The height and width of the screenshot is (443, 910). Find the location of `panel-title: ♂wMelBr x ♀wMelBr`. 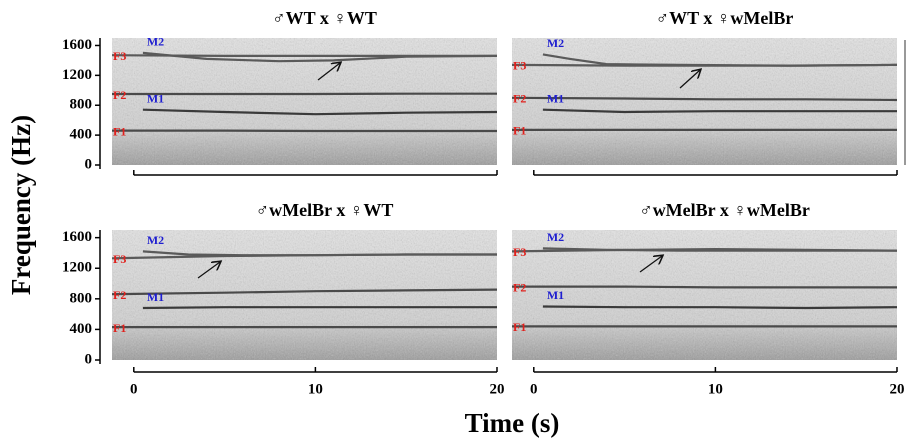

panel-title: ♂wMelBr x ♀wMelBr is located at coordinates (724, 210).